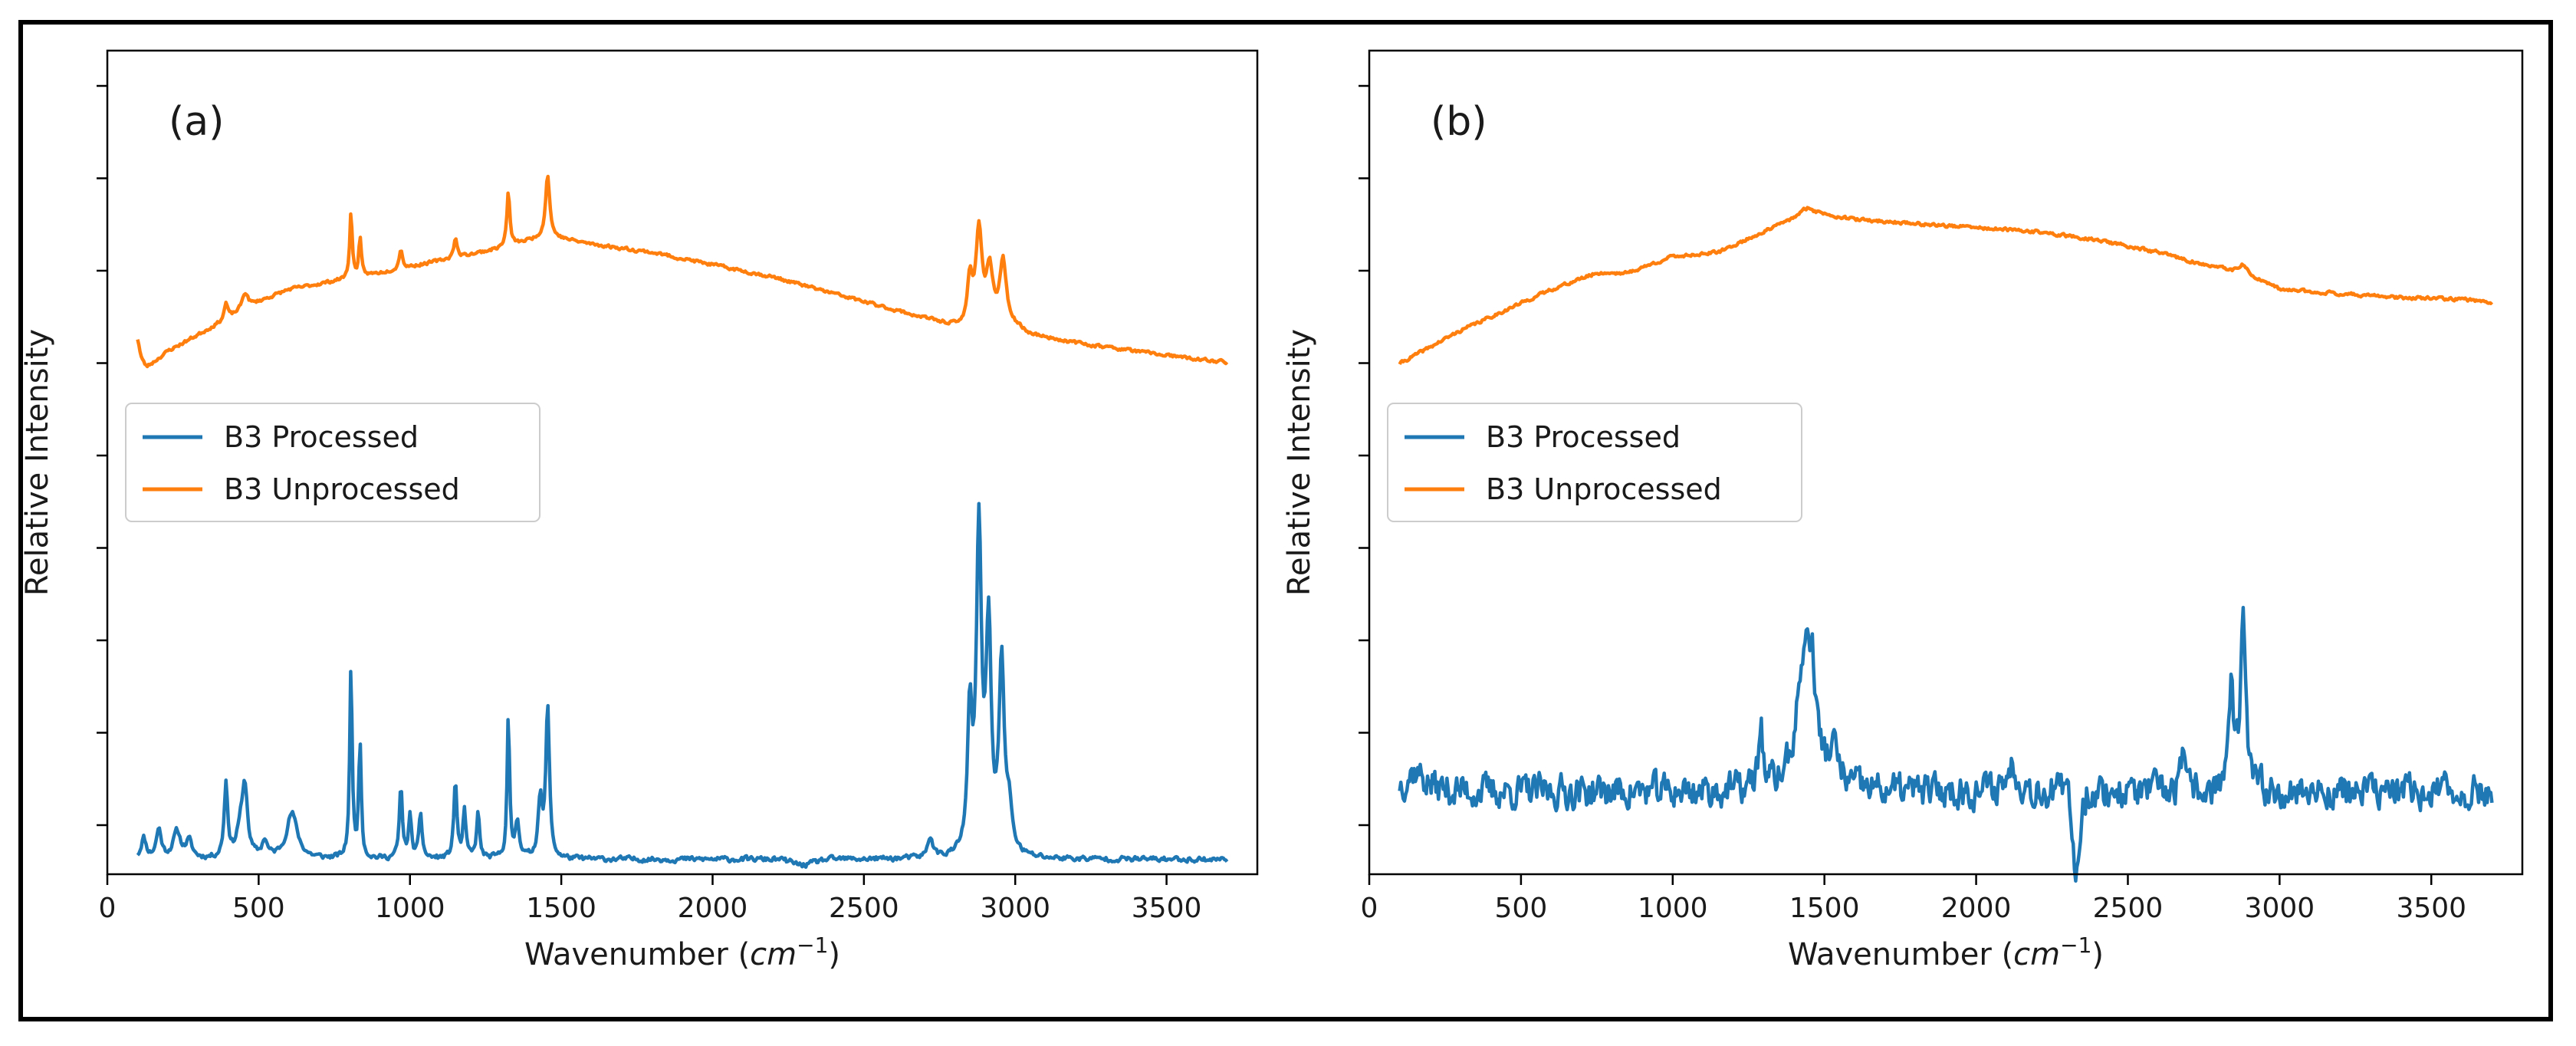 The height and width of the screenshot is (1046, 2576). Describe the element at coordinates (1459, 122) in the screenshot. I see `panel-label: (b)` at that location.